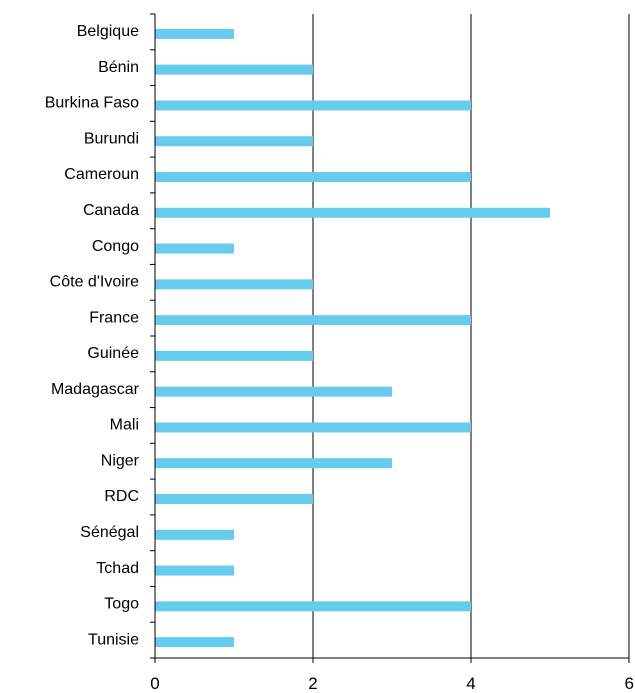 Image resolution: width=635 pixels, height=693 pixels. Describe the element at coordinates (92, 103) in the screenshot. I see `category-label-2: Burkina Faso` at that location.